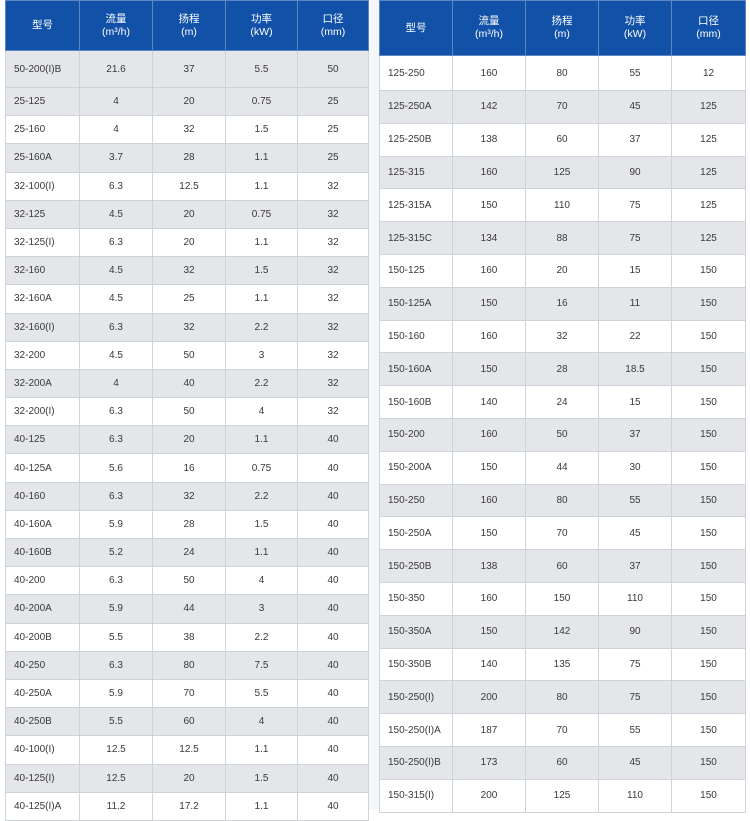 The height and width of the screenshot is (821, 750). What do you see at coordinates (42, 101) in the screenshot?
I see `cell-model: 25-125` at bounding box center [42, 101].